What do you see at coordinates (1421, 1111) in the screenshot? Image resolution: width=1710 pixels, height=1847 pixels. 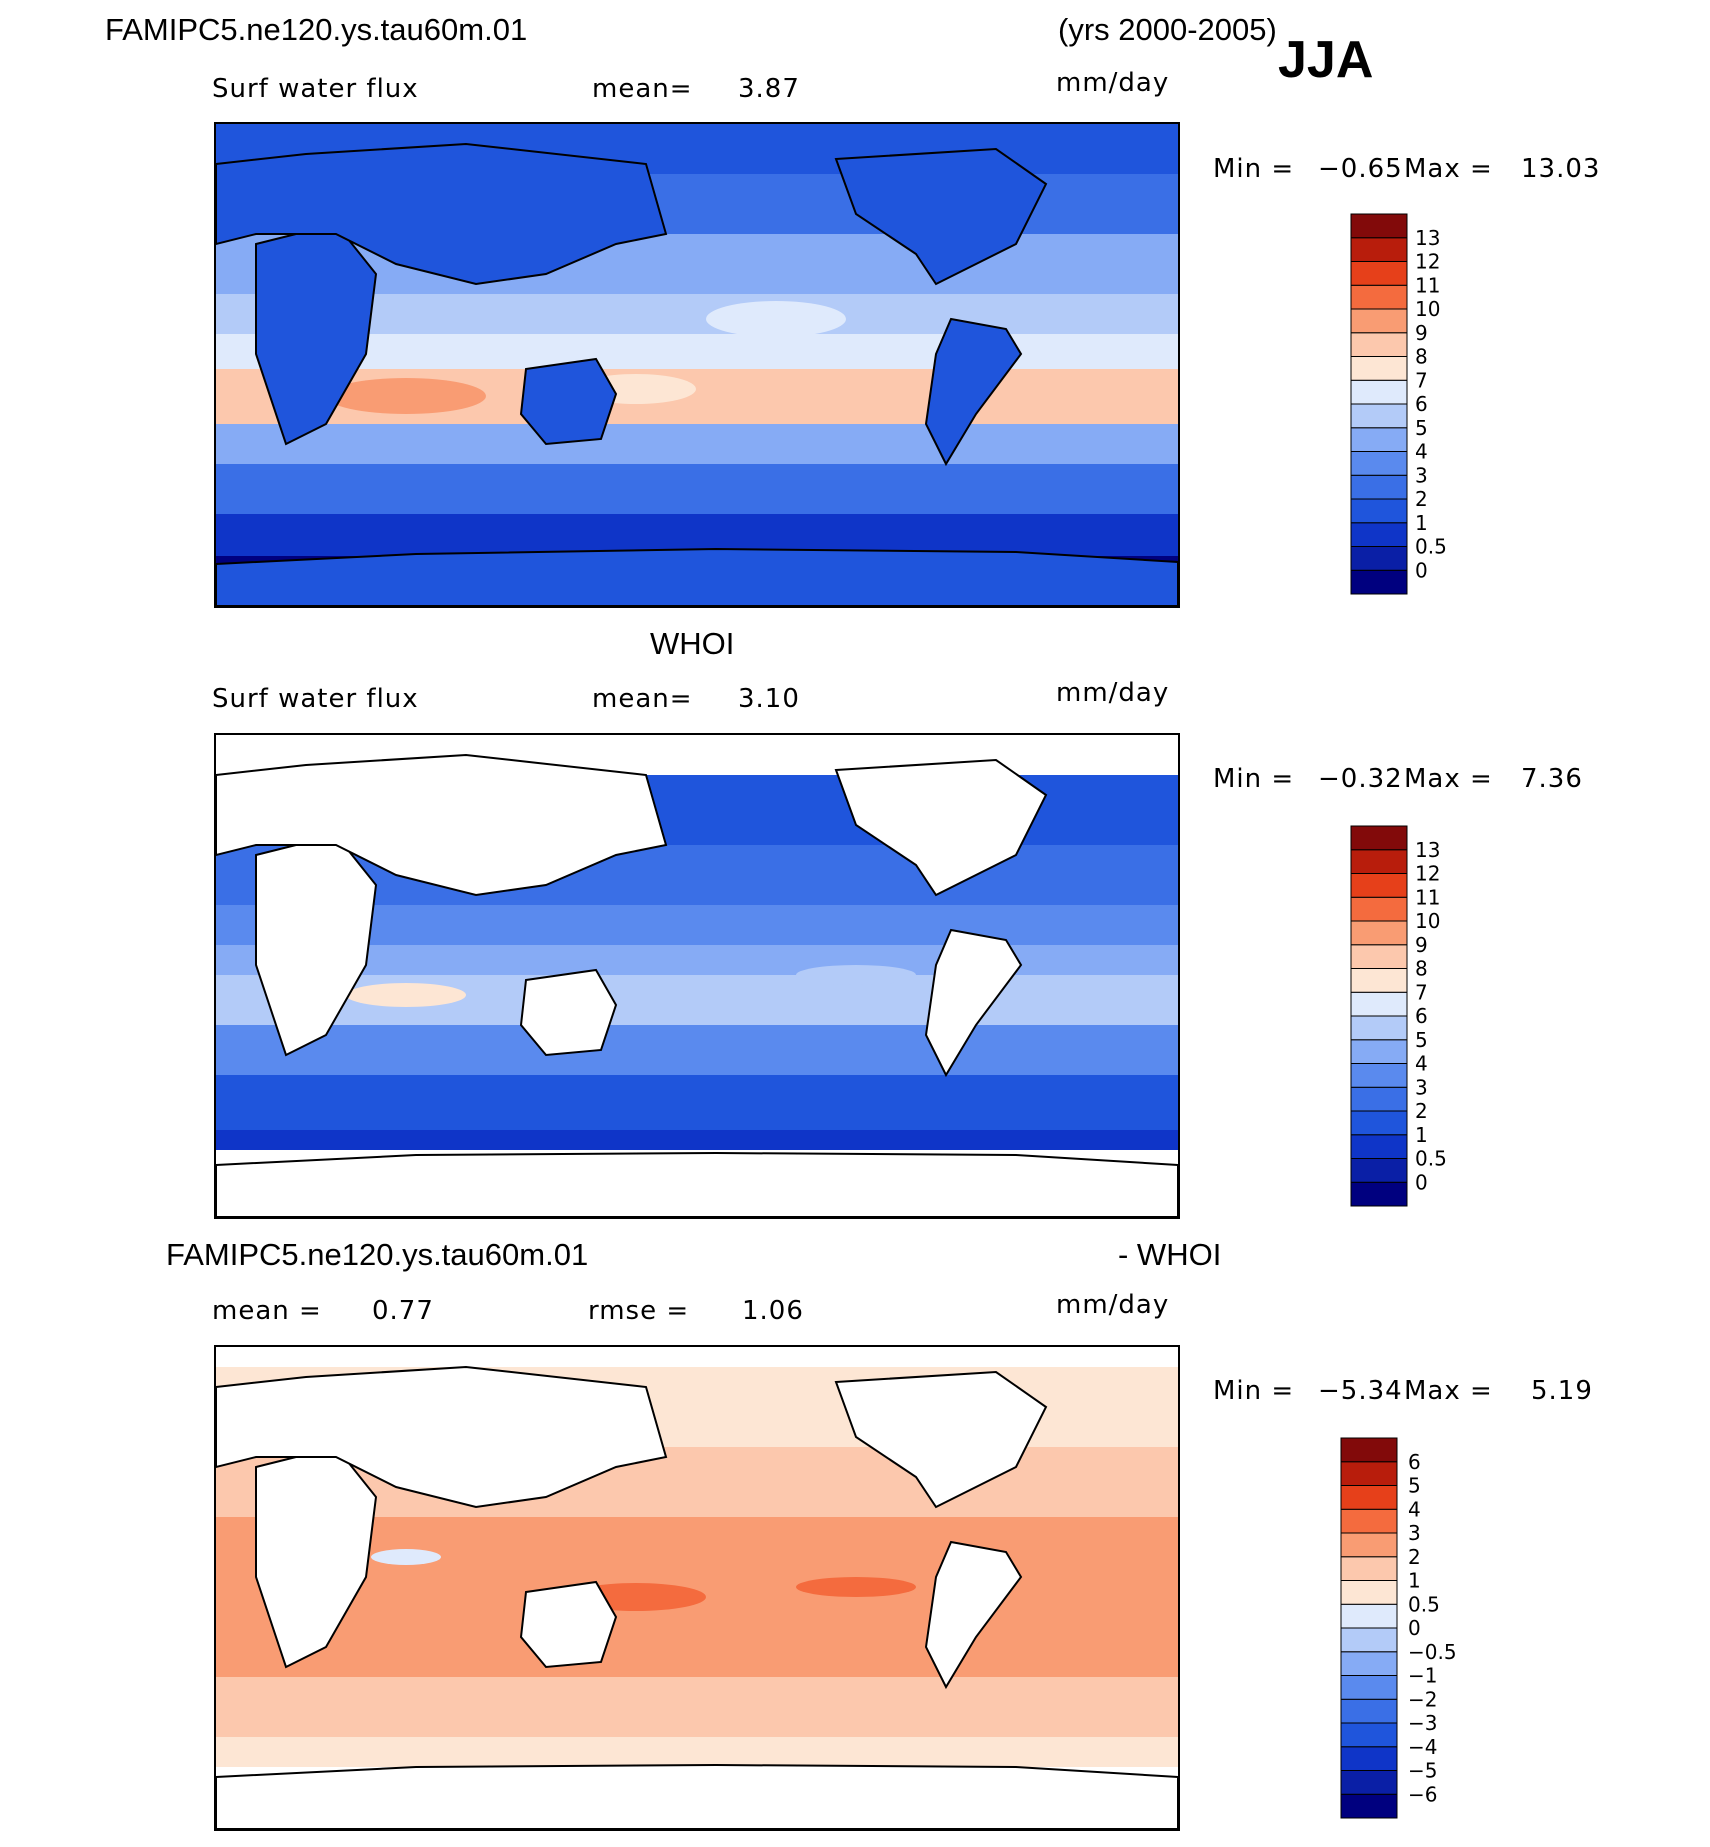 I see `colorbar-tick-label: 2` at bounding box center [1421, 1111].